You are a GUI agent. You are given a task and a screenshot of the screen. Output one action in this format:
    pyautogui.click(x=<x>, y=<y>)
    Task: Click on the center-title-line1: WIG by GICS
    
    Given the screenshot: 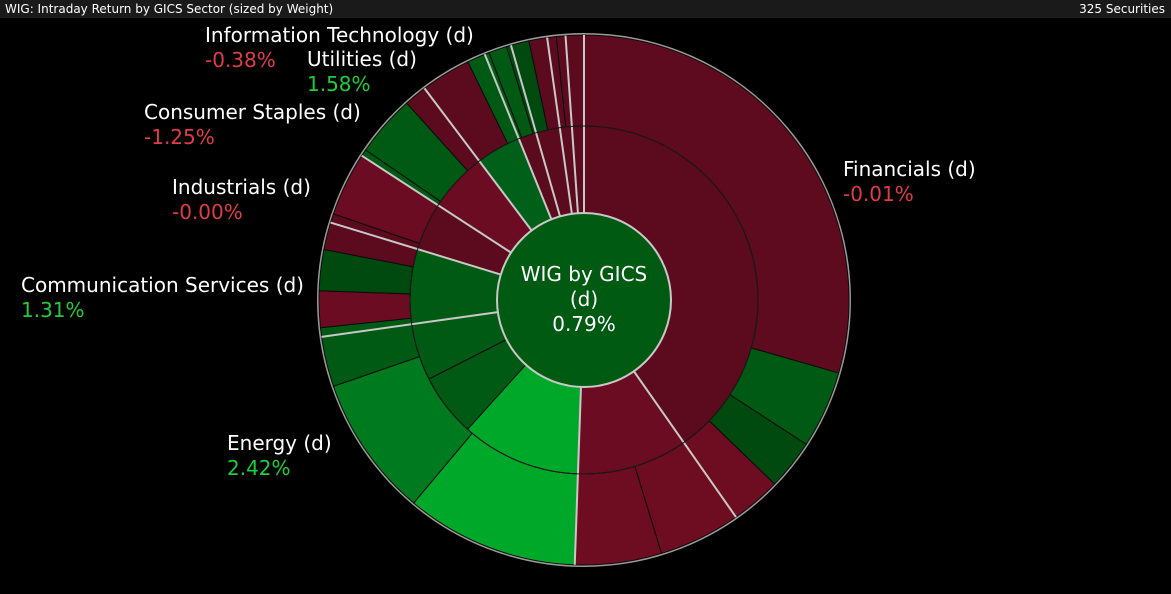 What is the action you would take?
    pyautogui.click(x=584, y=274)
    